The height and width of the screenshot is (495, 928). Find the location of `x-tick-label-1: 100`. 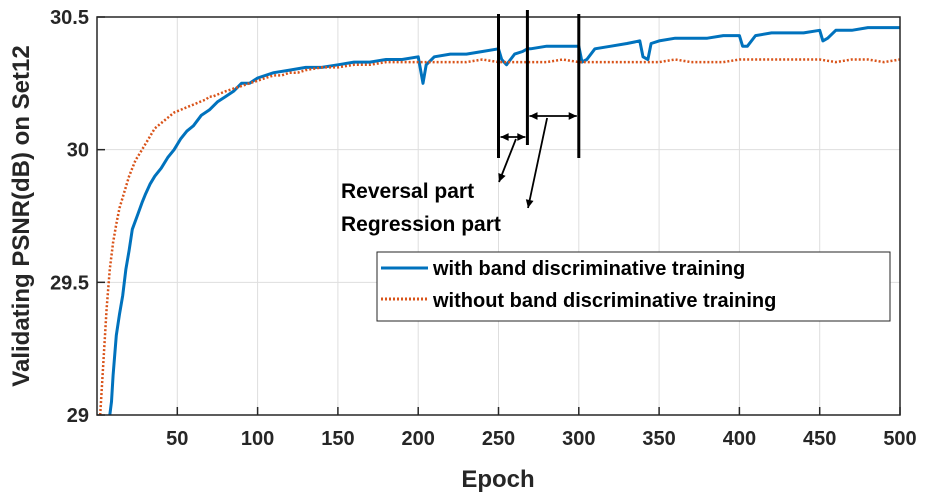

x-tick-label-1: 100 is located at coordinates (257, 439).